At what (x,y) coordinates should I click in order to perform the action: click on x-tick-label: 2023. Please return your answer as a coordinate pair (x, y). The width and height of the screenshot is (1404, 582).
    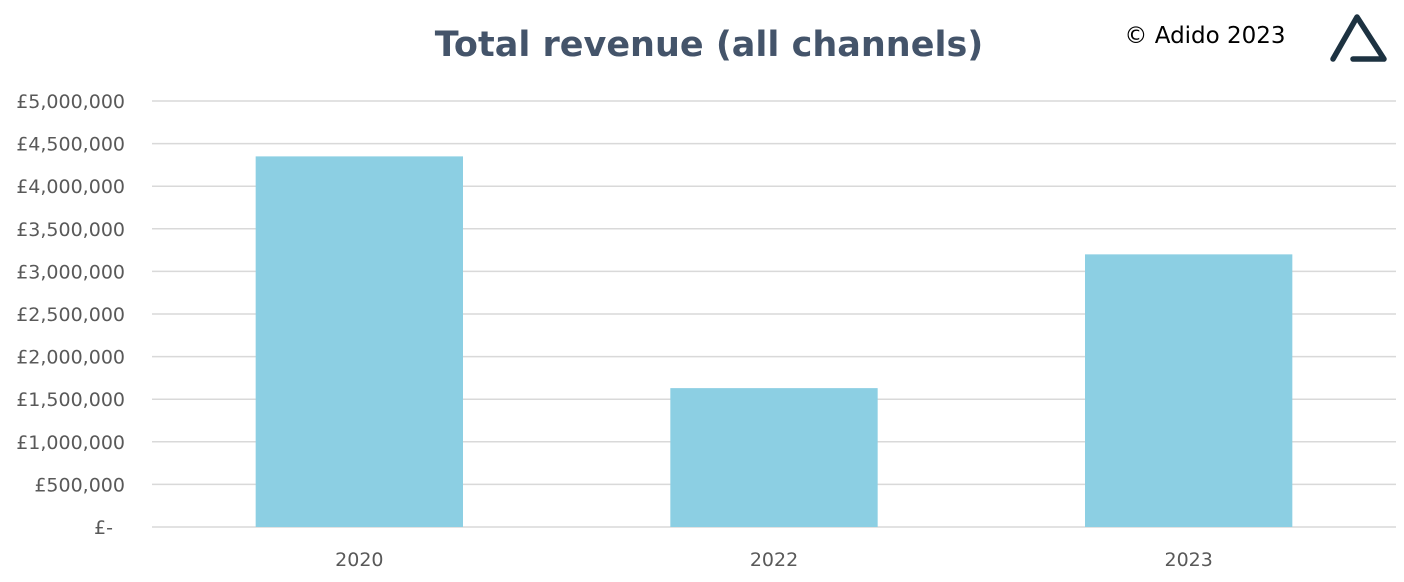
    Looking at the image, I should click on (1188, 560).